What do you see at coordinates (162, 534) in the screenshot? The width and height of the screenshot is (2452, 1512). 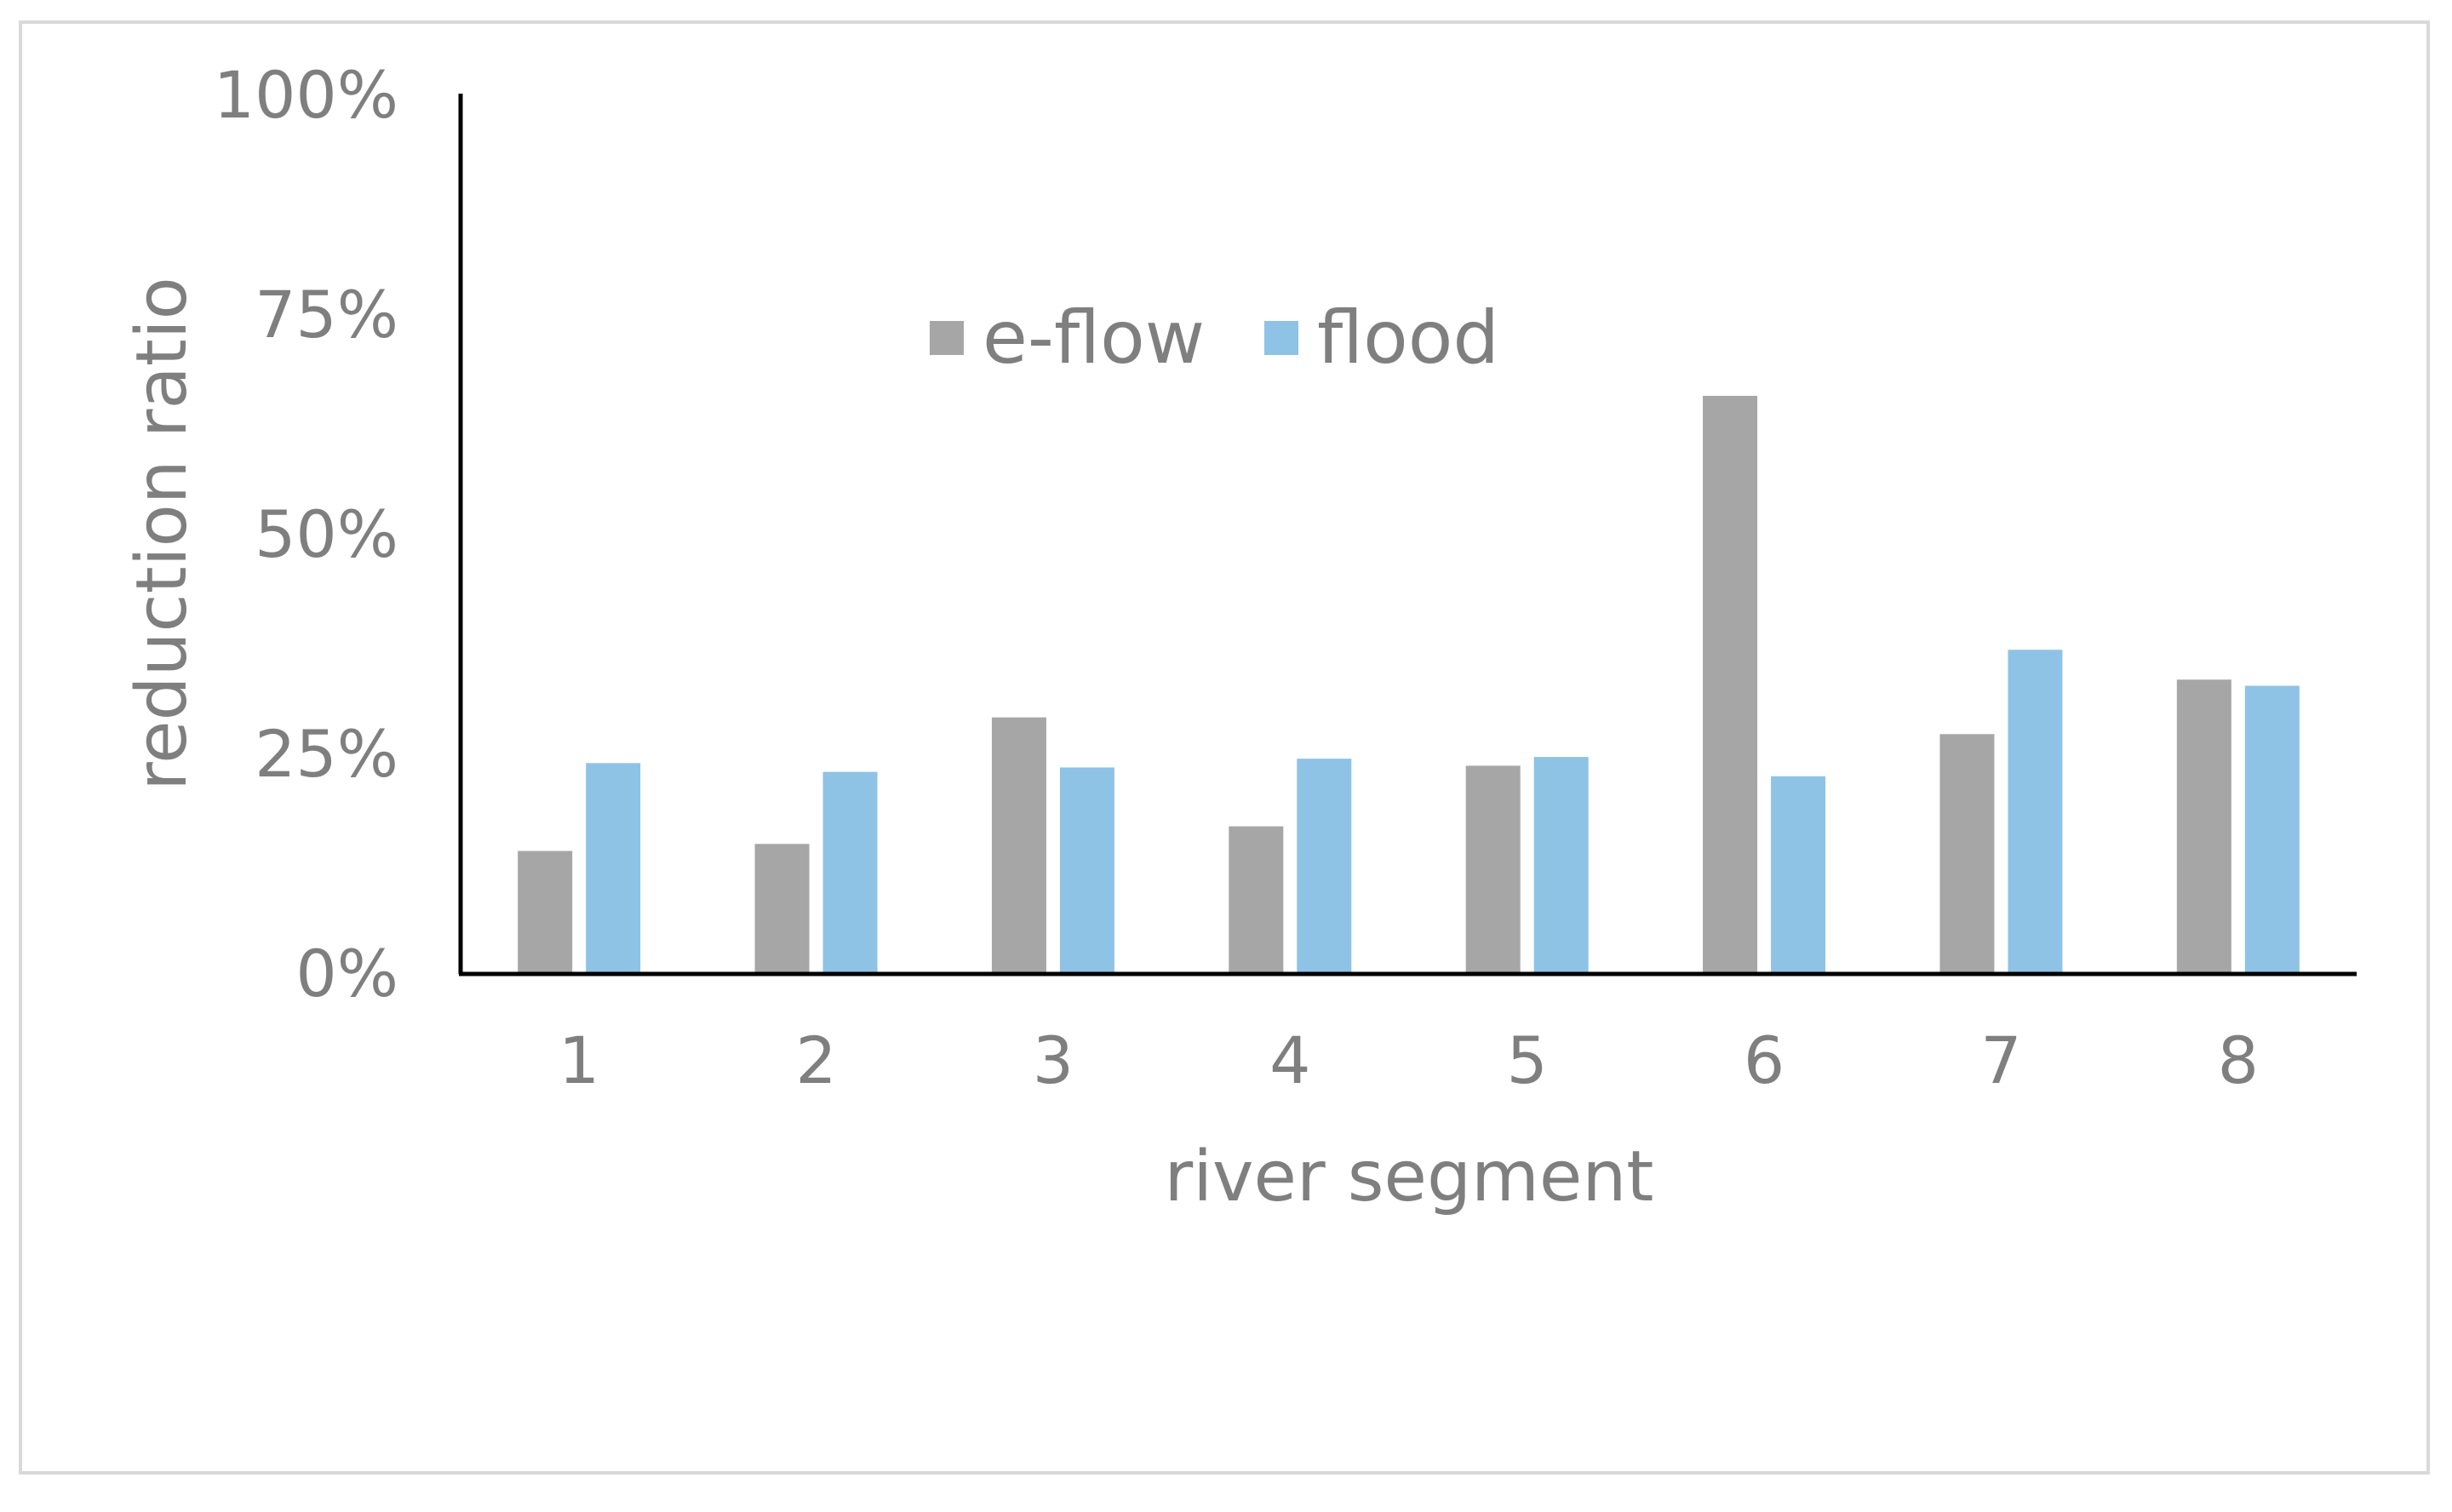 I see `y-axis-title: reduction ratio` at bounding box center [162, 534].